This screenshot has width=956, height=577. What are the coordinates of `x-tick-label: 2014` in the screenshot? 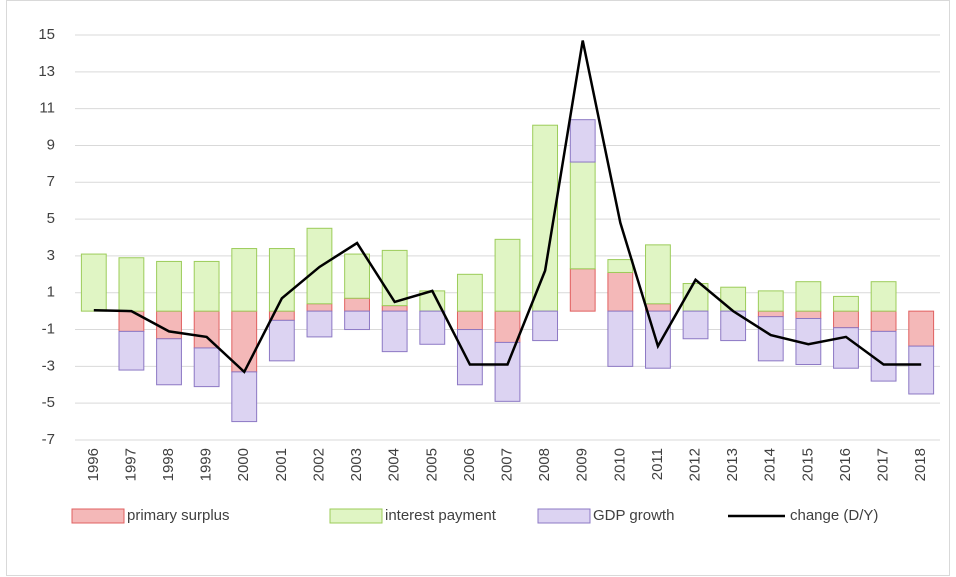 It's located at (770, 464).